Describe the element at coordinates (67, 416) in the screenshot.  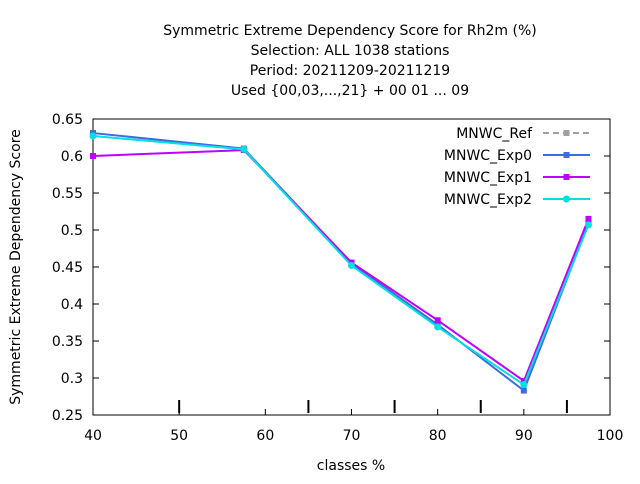
I see `y-tick-label: 0.25` at that location.